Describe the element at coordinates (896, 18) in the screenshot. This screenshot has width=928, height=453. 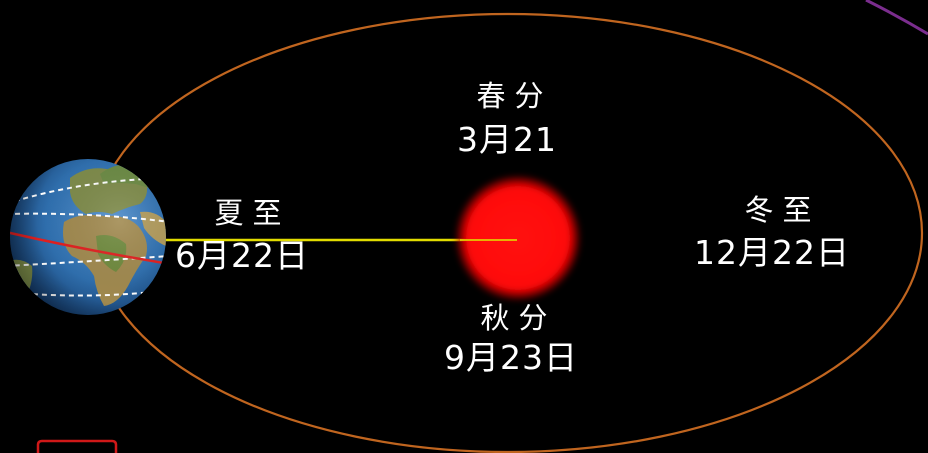
I see `corner-arc` at that location.